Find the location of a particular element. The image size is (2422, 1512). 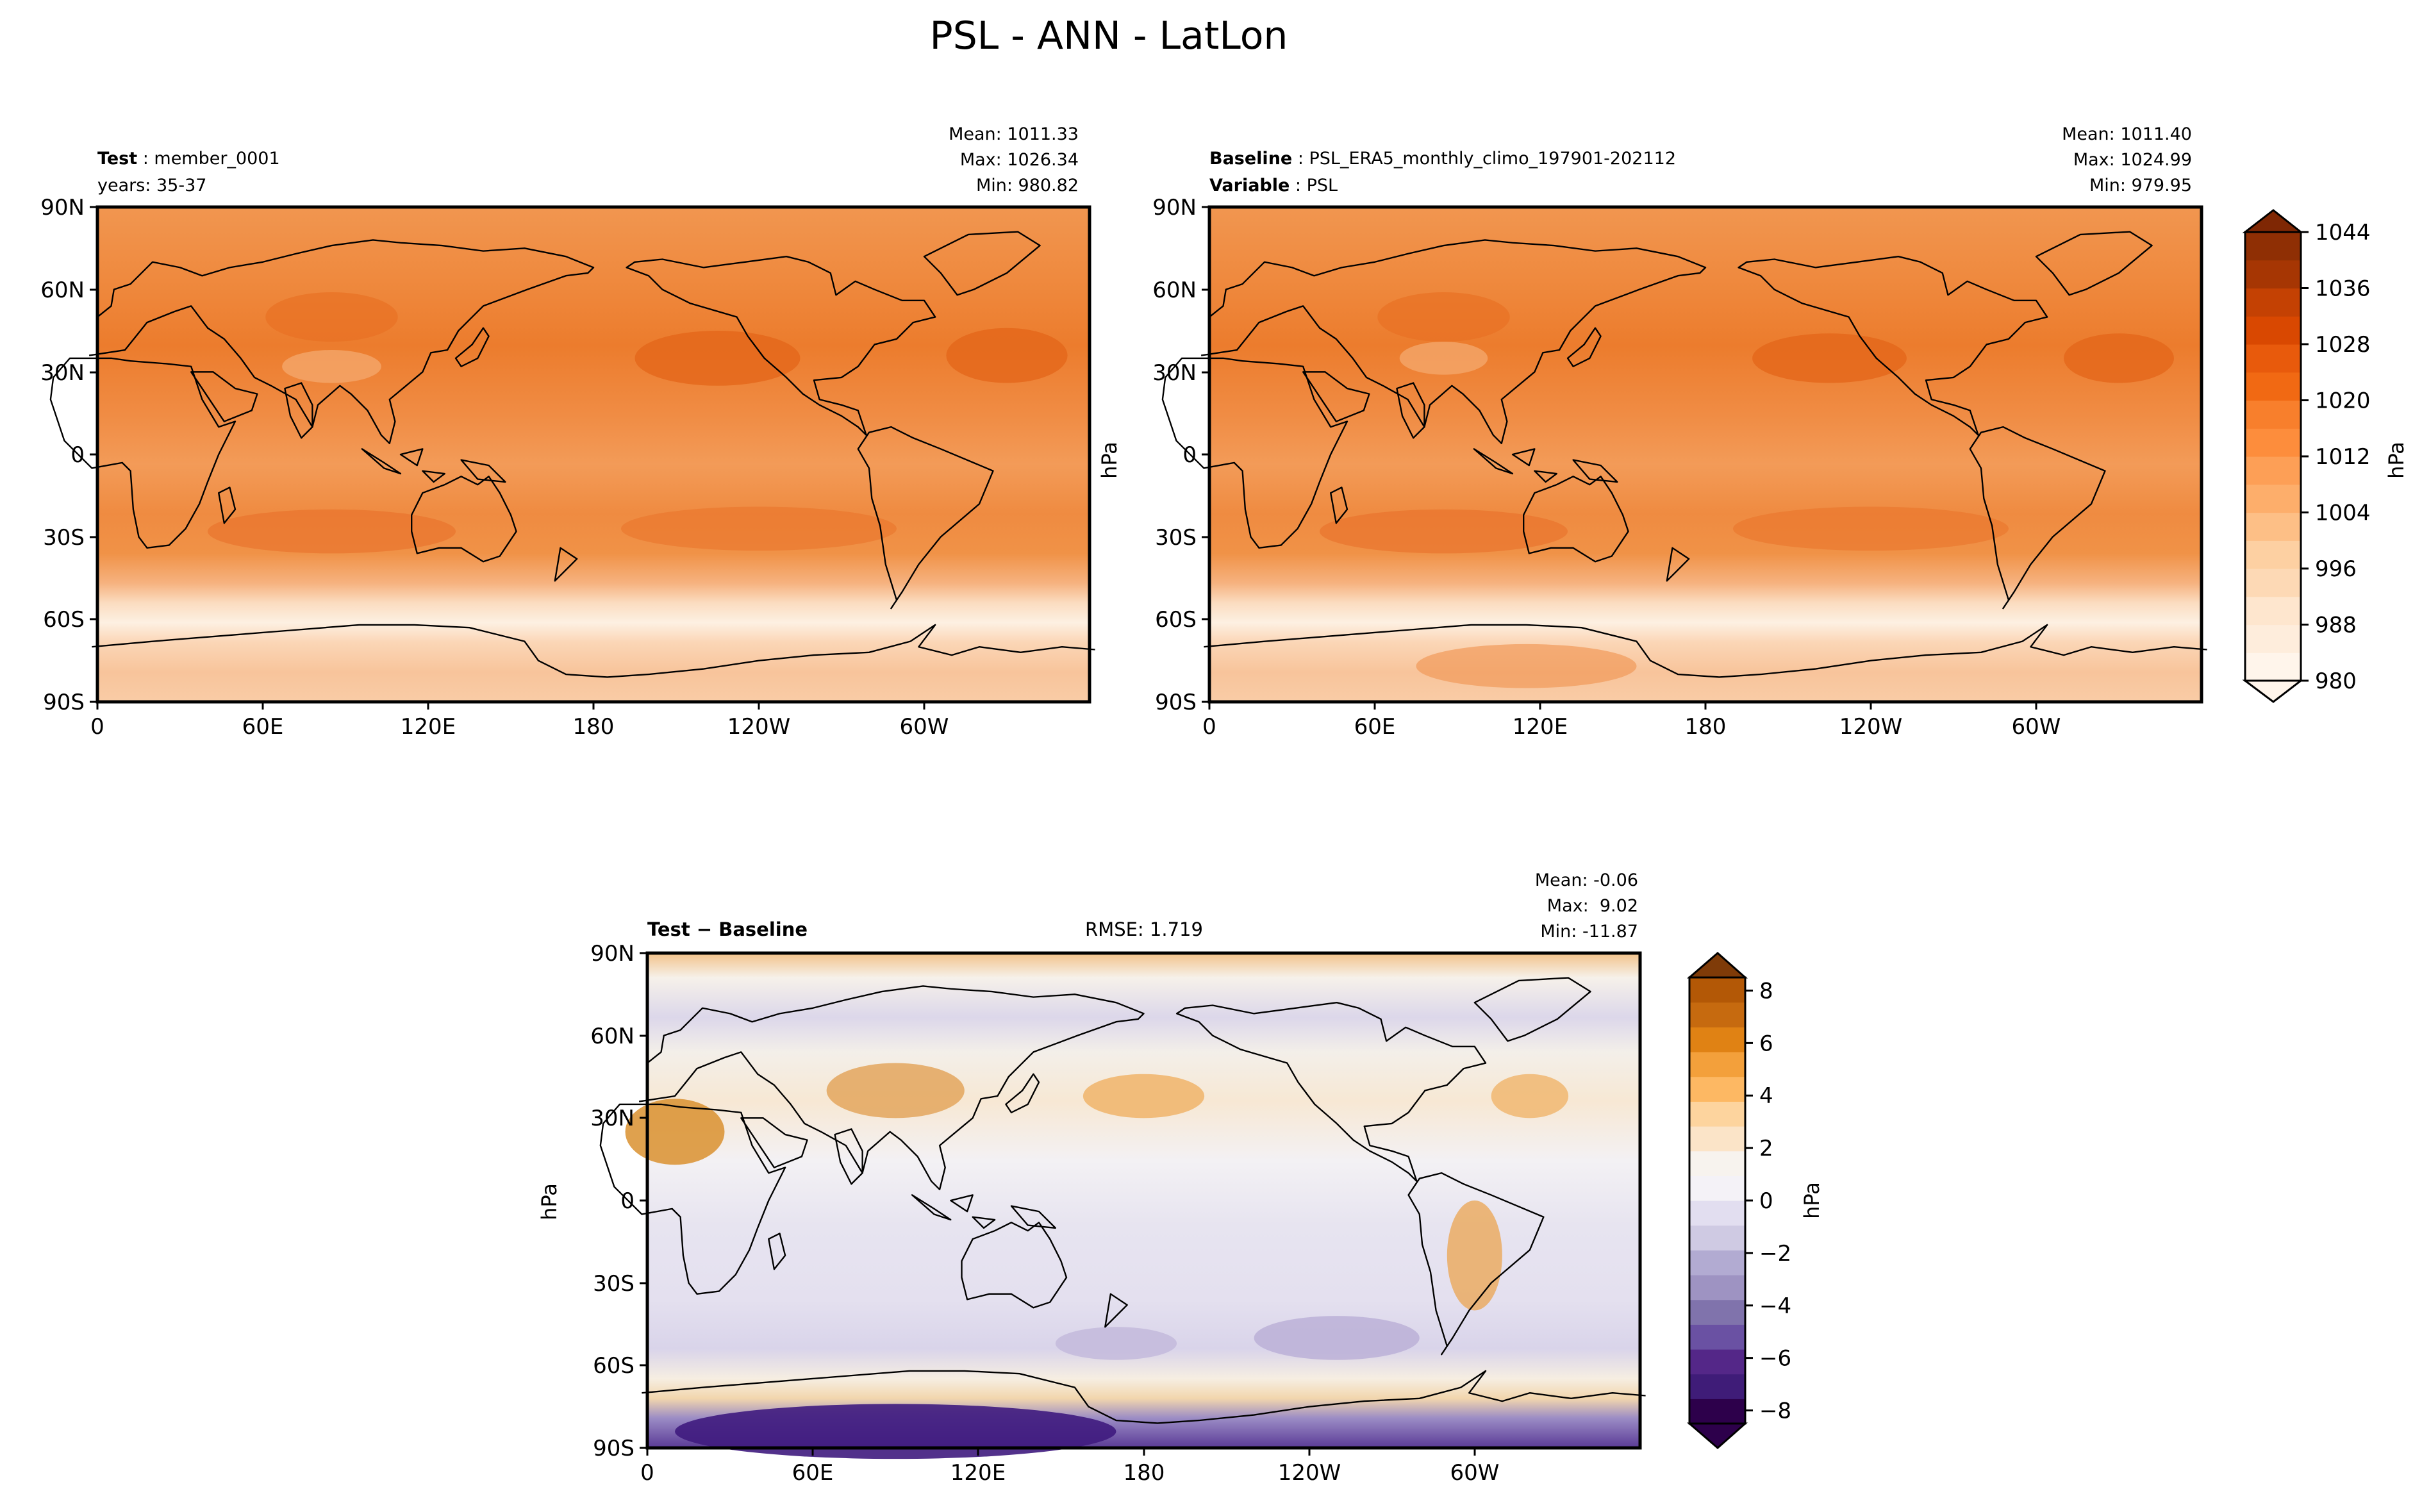

diff-colorbar-unit: hPa is located at coordinates (1812, 1200).